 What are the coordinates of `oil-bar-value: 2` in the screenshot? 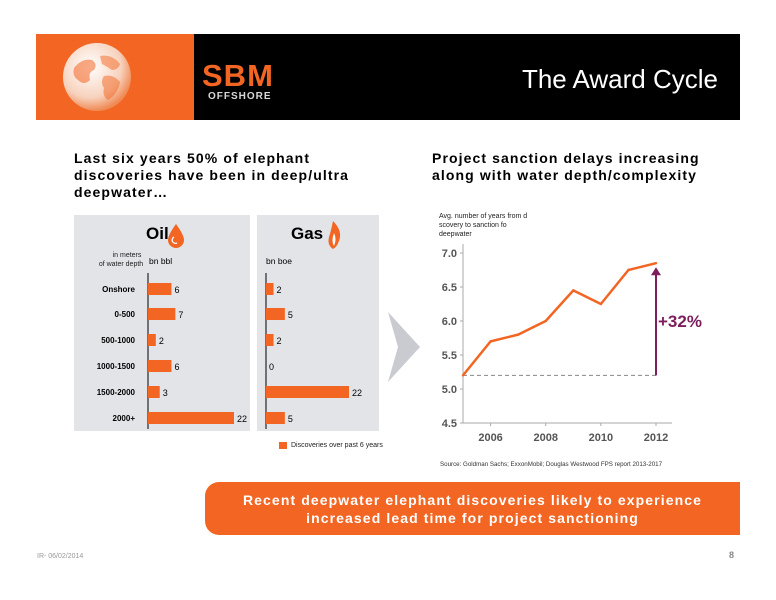 It's located at (161, 341).